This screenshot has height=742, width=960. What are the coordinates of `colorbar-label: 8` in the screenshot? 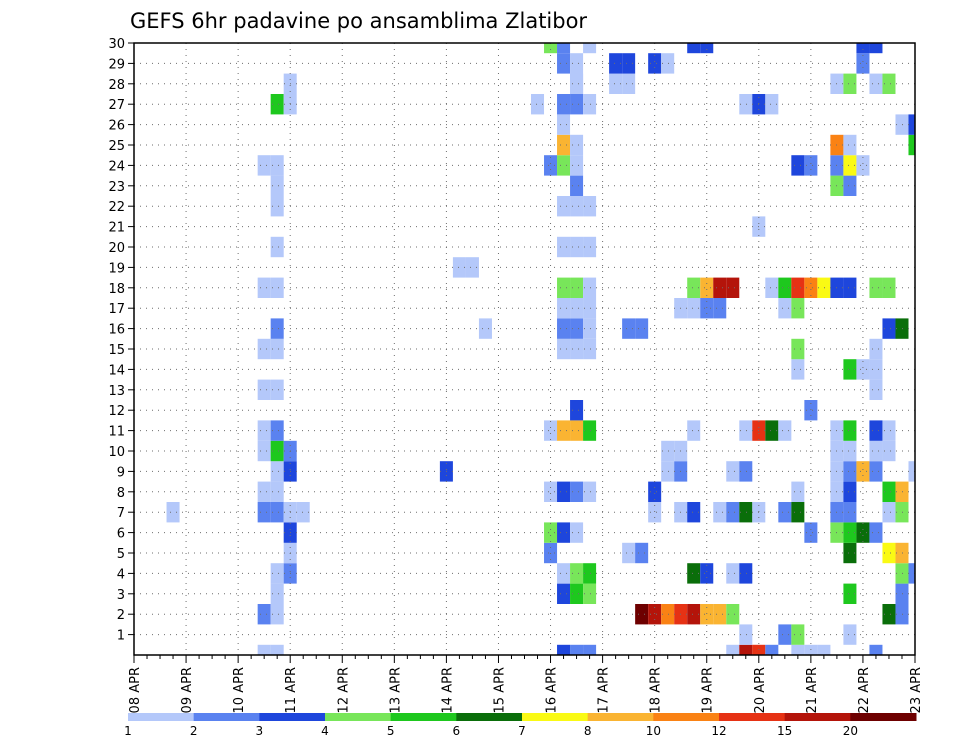 It's located at (588, 731).